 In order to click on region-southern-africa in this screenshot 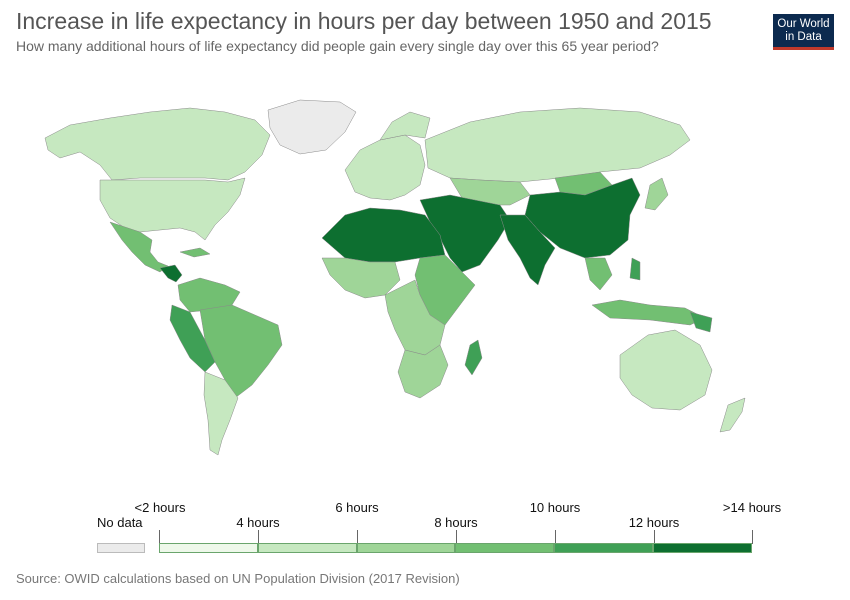, I will do `click(423, 371)`.